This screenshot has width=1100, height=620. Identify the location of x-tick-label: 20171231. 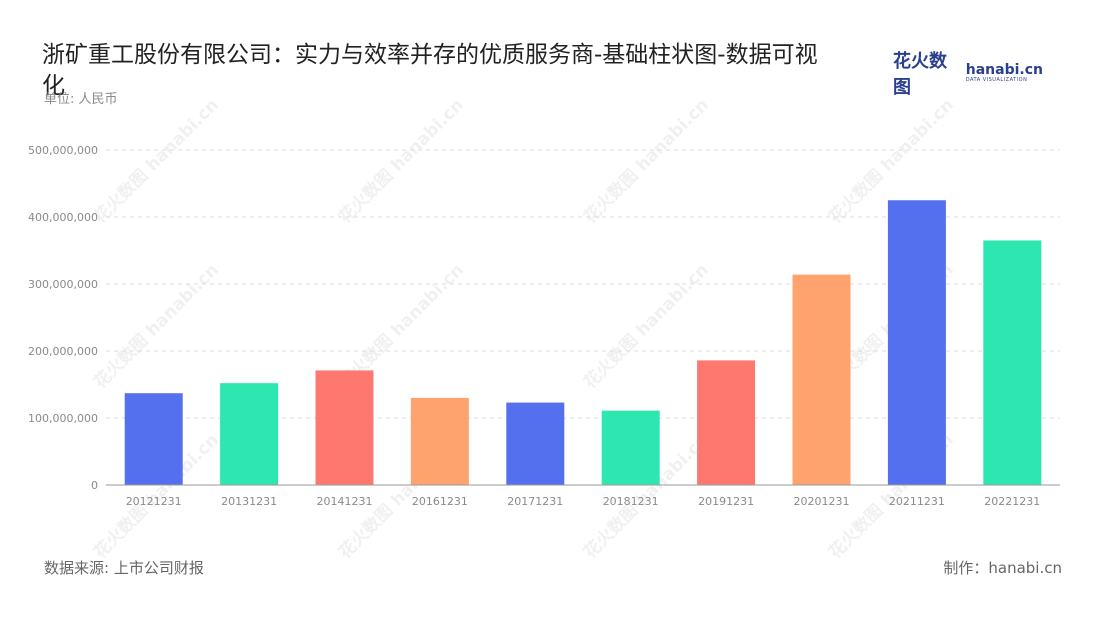
(535, 501).